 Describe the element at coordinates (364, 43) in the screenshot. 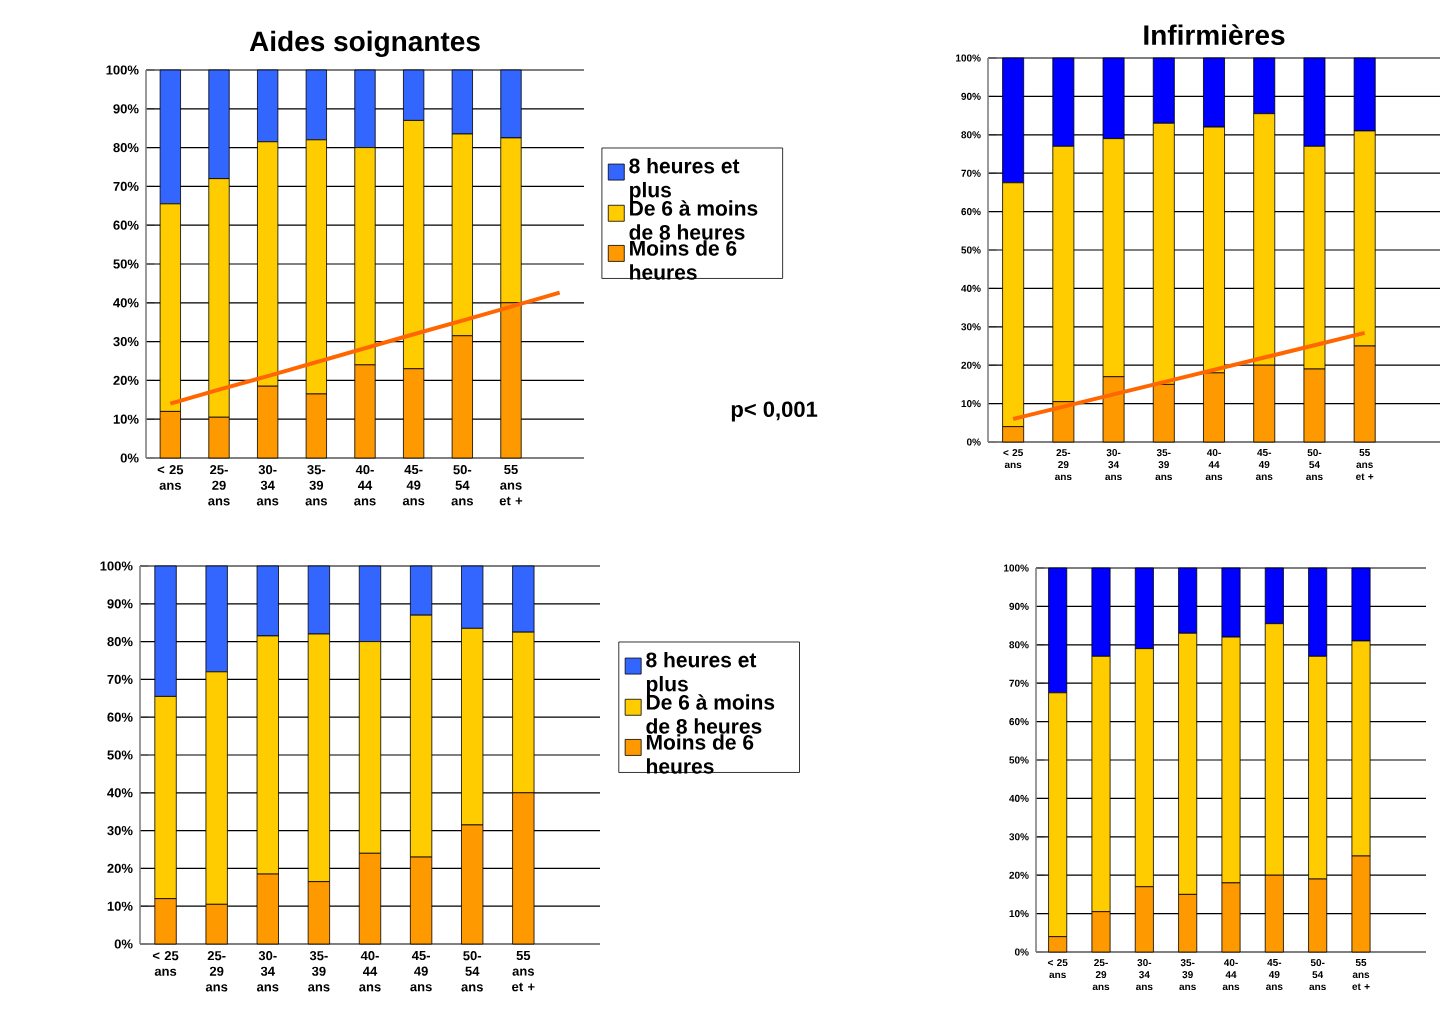

I see `chart-title: Aides soignantes` at that location.